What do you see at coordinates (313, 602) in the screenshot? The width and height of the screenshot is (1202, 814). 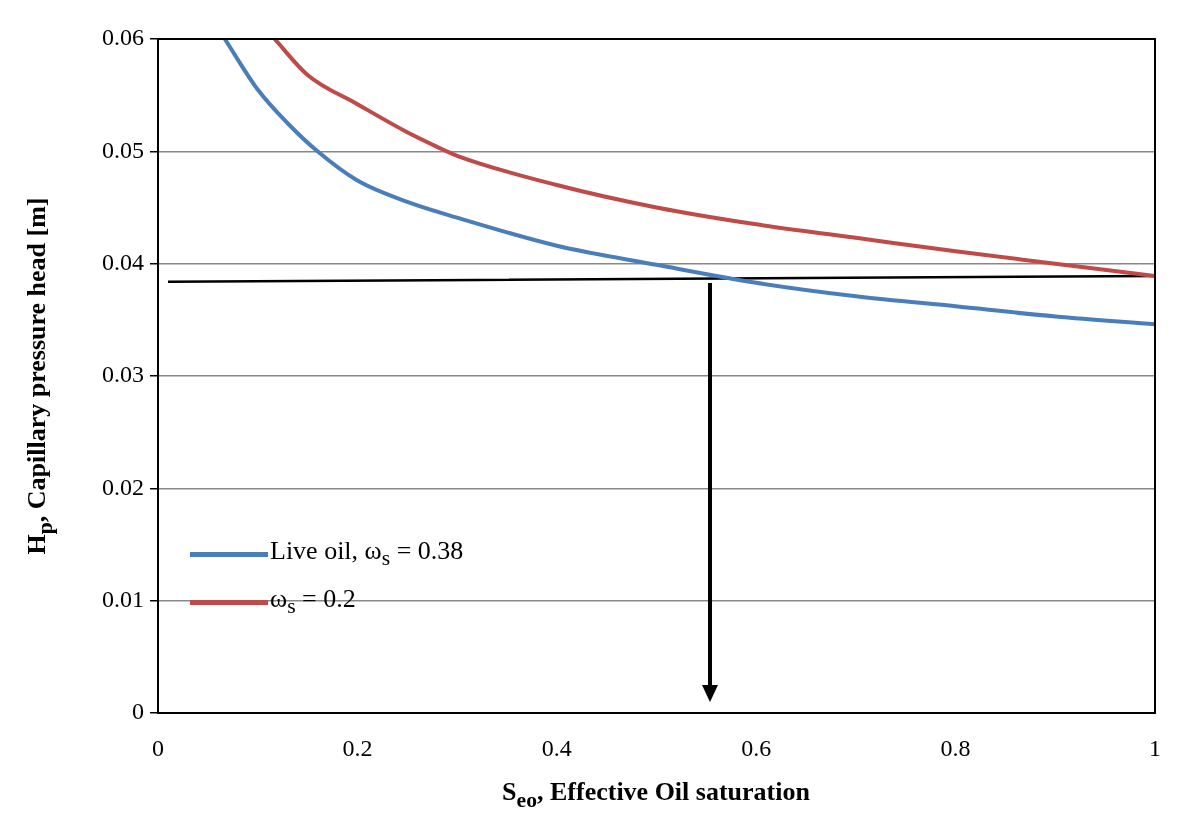 I see `legend-label: ω$_{s}$ = 0.2` at bounding box center [313, 602].